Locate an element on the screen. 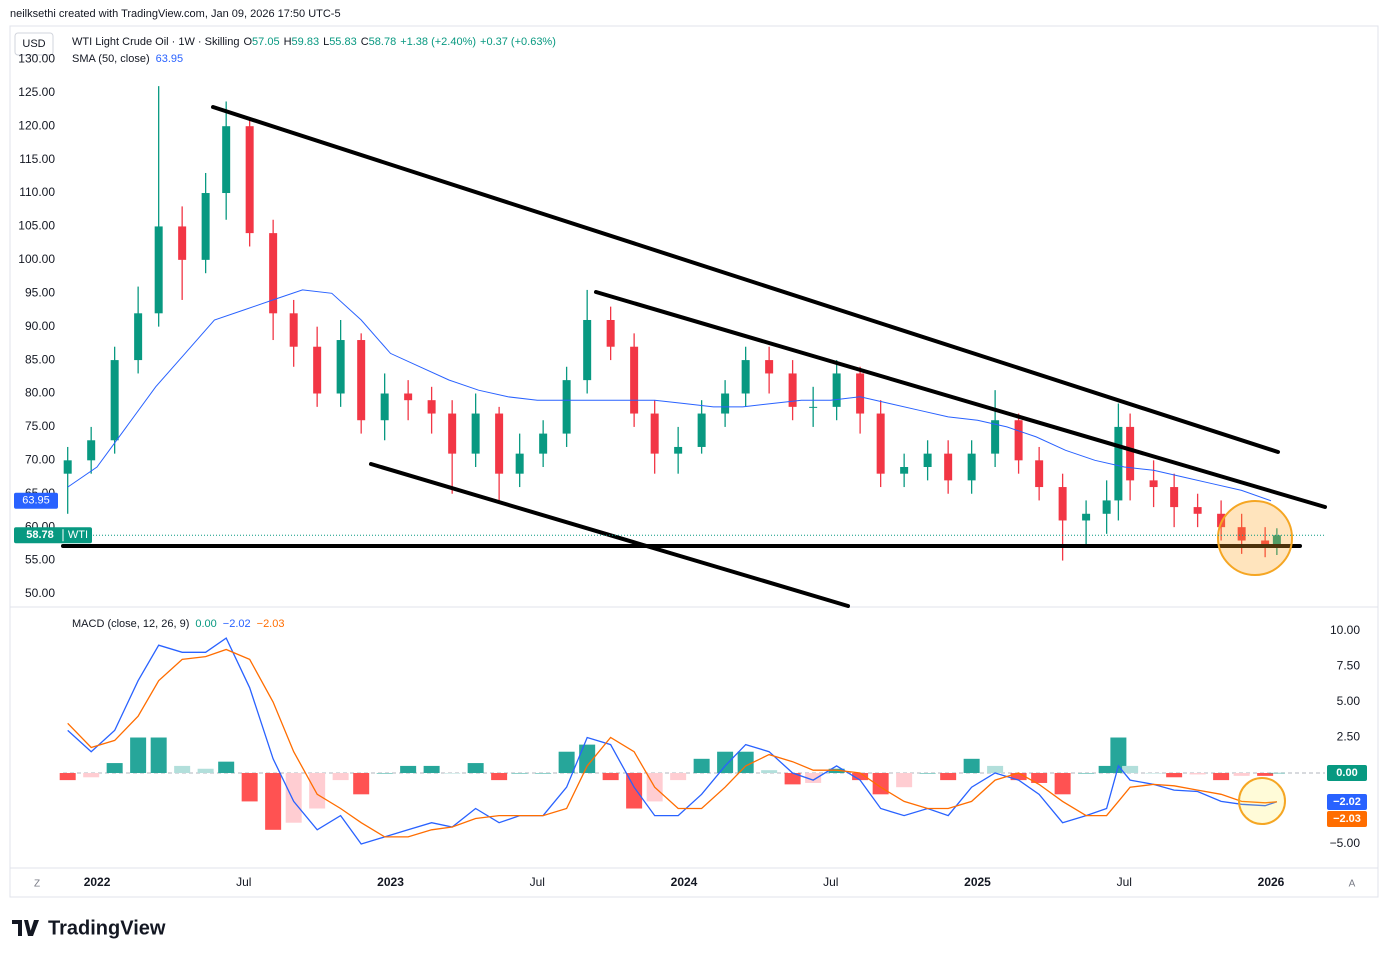  x-tick-label: 2022 is located at coordinates (97, 882).